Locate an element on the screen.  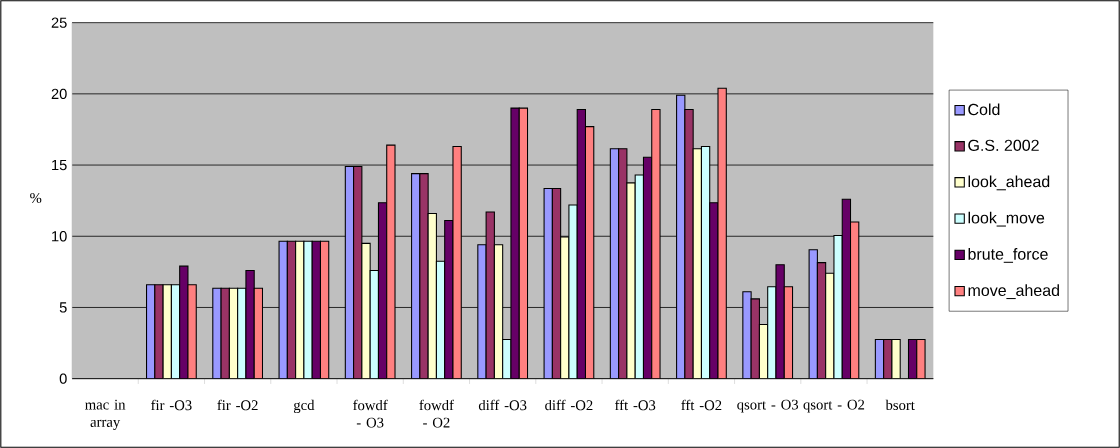
y-axis-title: % is located at coordinates (36, 198).